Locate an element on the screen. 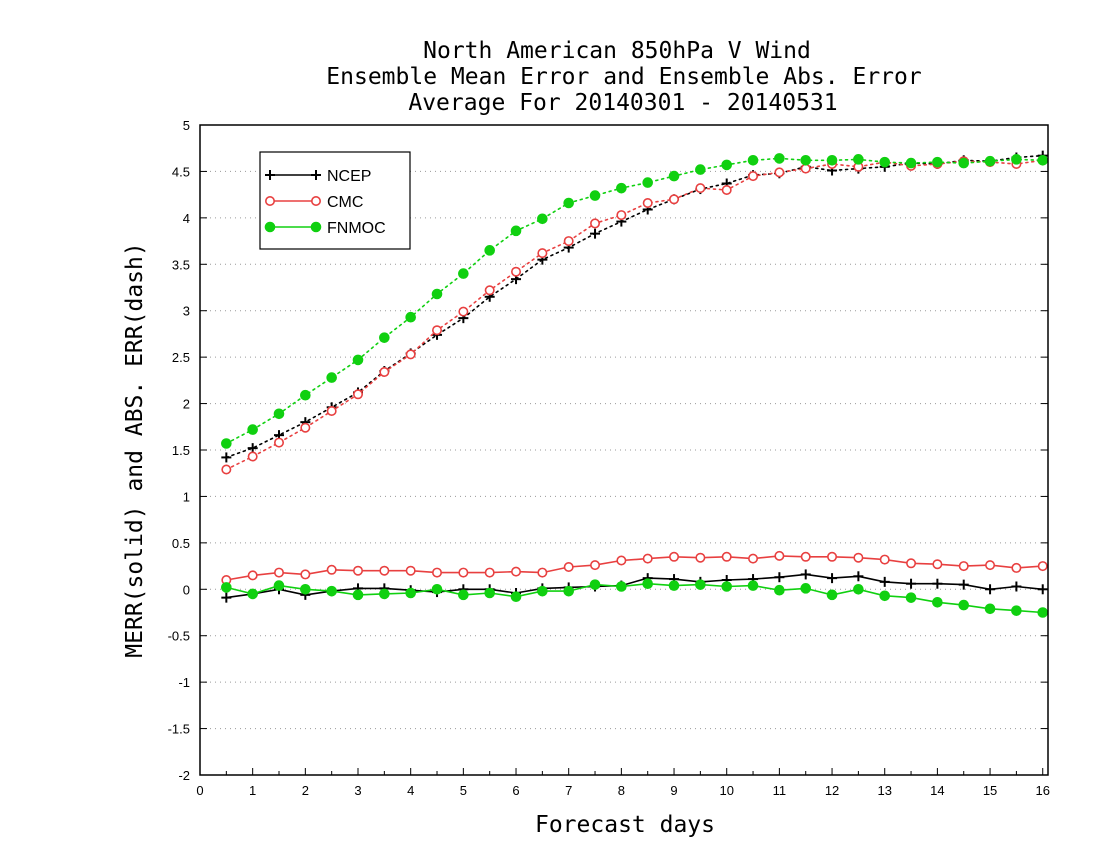 The width and height of the screenshot is (1100, 850). y-tick-label: 4 is located at coordinates (186, 218).